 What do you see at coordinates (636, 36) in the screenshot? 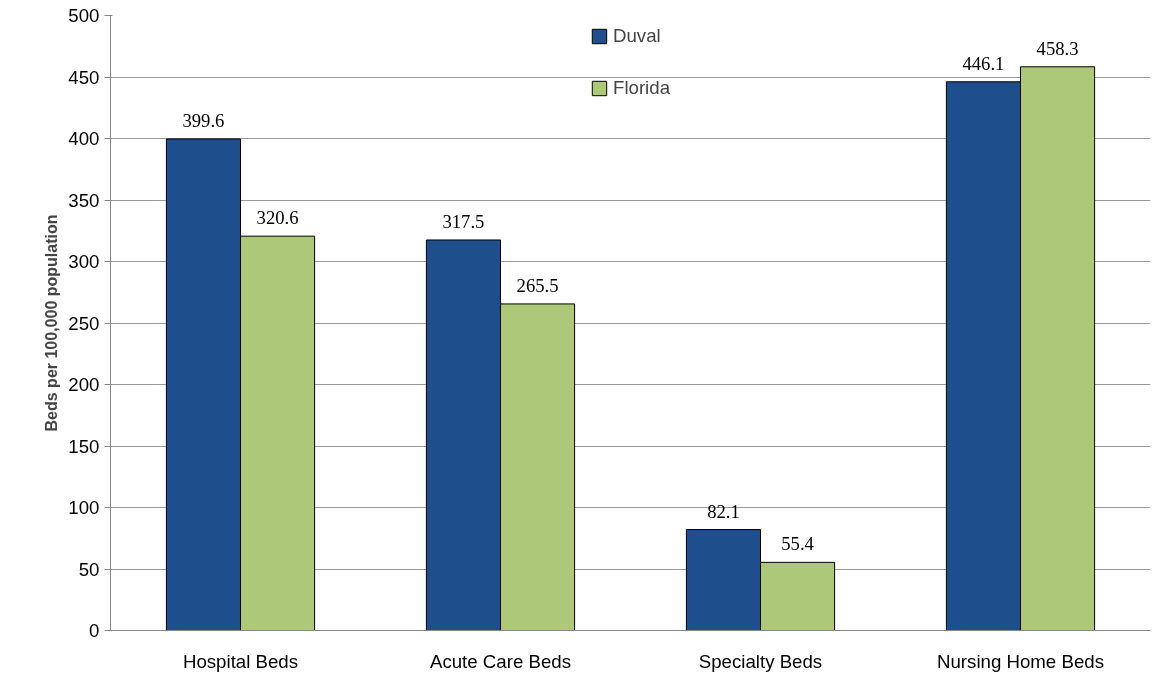
I see `legend-label: Duval` at bounding box center [636, 36].